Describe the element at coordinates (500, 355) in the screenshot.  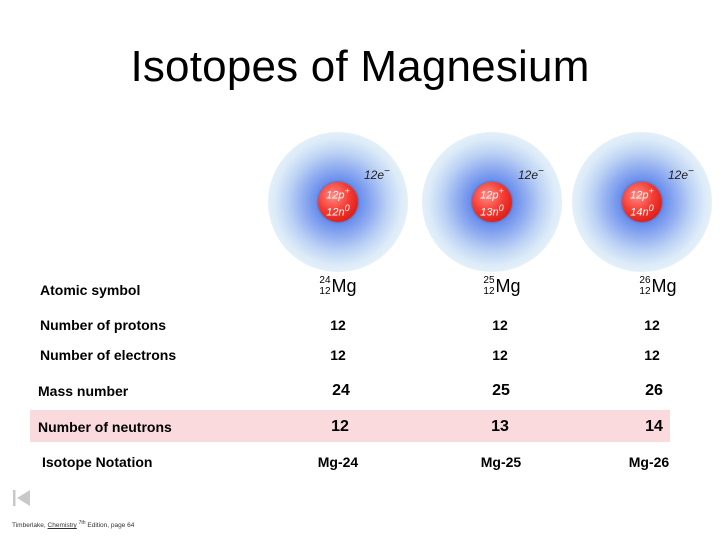
I see `electrons-mg25: 12` at that location.